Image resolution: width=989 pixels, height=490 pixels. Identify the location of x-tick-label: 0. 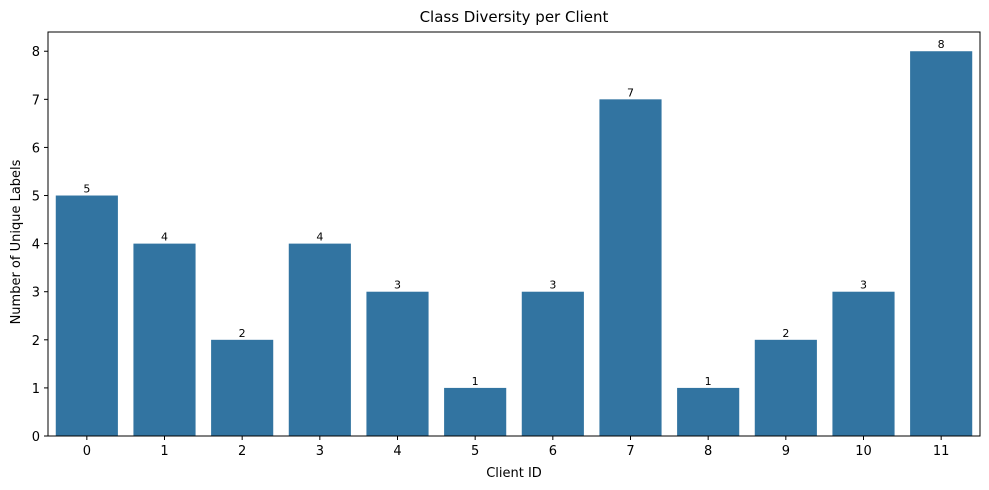
(87, 451).